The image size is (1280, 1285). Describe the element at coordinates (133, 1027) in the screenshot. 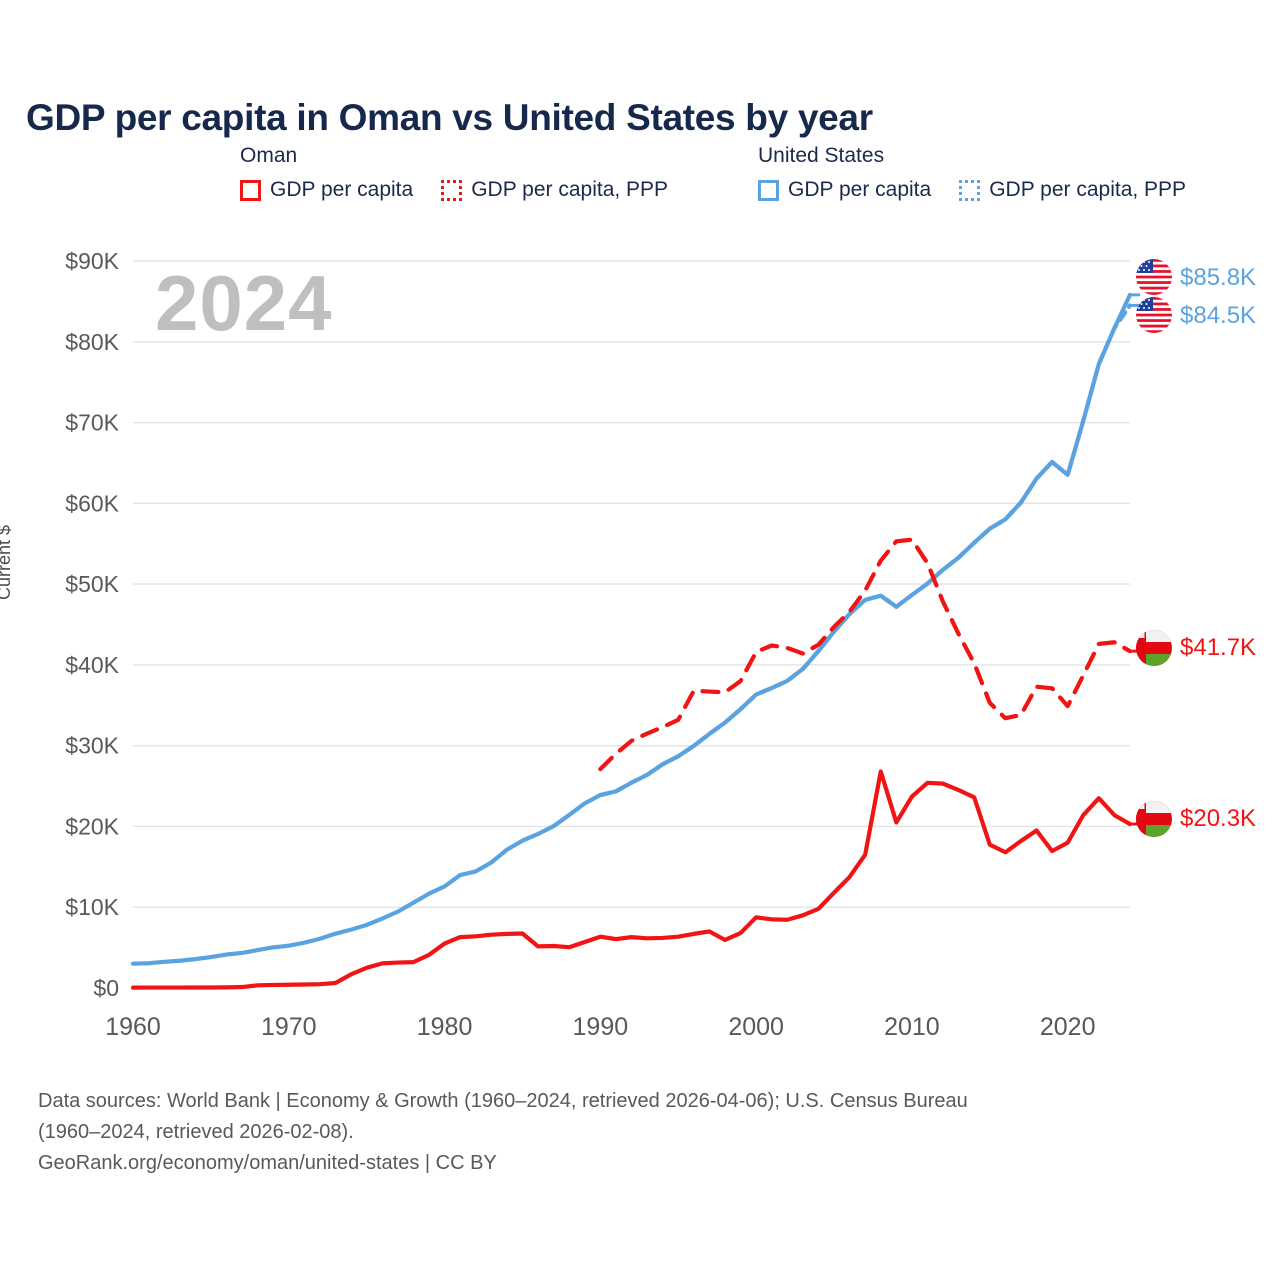

I see `x-axis-tick-label: 1960` at that location.